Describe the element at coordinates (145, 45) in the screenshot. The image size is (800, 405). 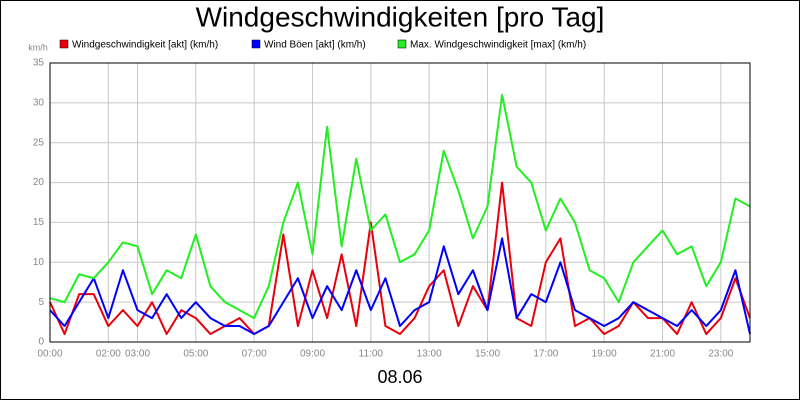
I see `legend-label: Windgeschwindigkeit [akt] (km/h)` at that location.